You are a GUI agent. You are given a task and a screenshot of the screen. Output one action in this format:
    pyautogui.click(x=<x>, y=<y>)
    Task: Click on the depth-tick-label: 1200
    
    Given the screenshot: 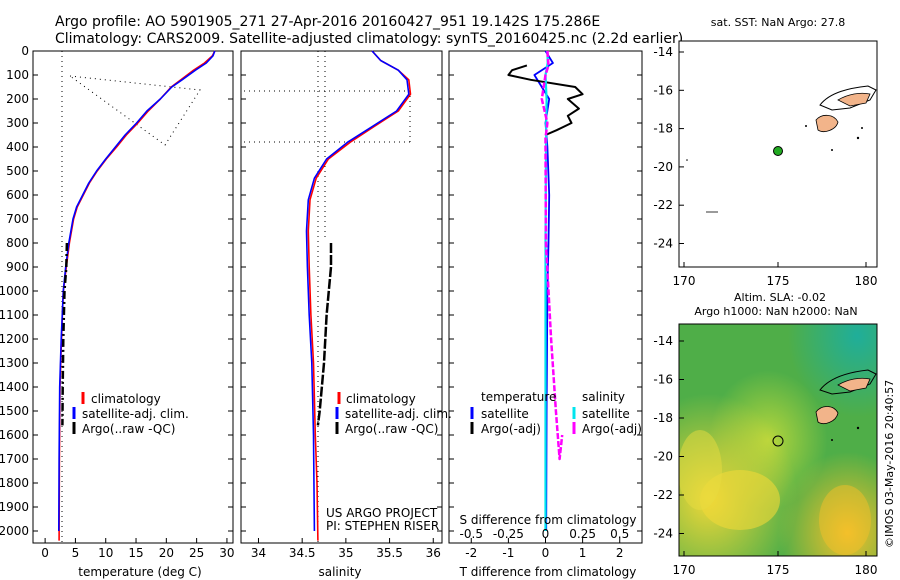 What is the action you would take?
    pyautogui.click(x=14, y=339)
    